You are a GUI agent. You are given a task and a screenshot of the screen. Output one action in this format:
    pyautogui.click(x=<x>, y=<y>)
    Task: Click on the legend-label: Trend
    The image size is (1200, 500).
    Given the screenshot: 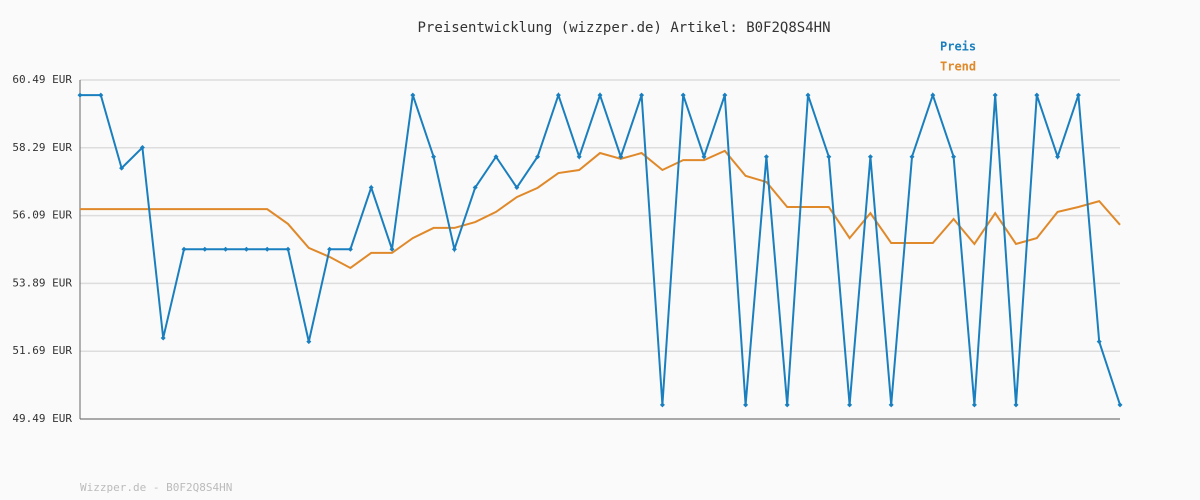 What is the action you would take?
    pyautogui.click(x=958, y=67)
    